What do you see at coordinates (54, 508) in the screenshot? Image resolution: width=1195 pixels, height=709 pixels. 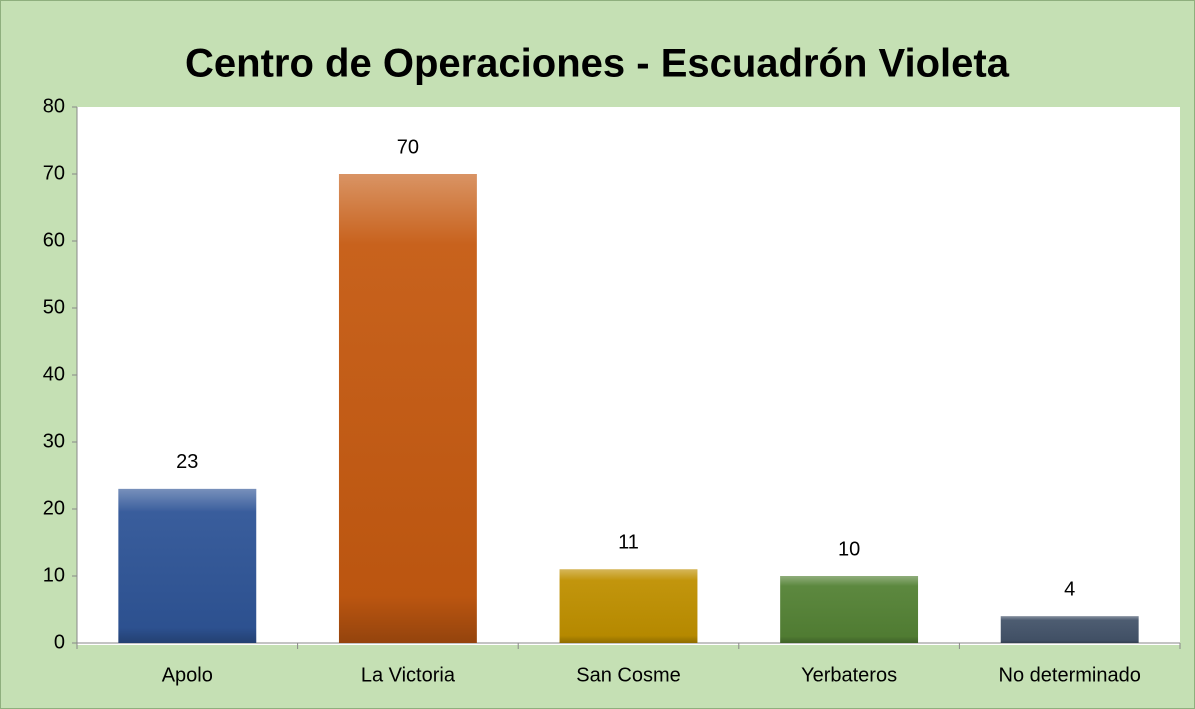 I see `y-tick-label: 20` at bounding box center [54, 508].